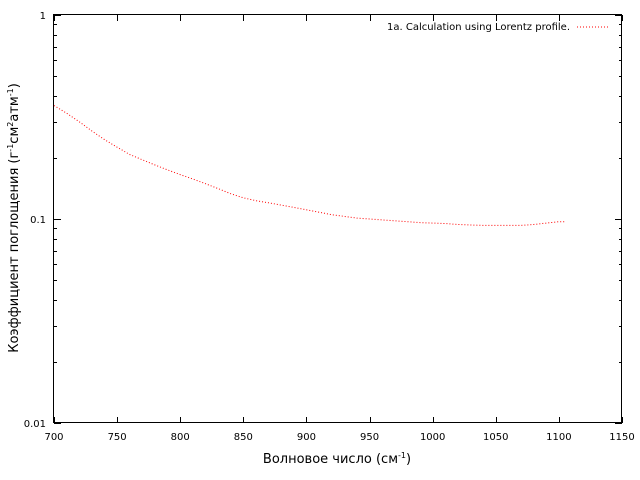 This screenshot has width=640, height=480. Describe the element at coordinates (495, 437) in the screenshot. I see `x-tick-label: 1050` at that location.